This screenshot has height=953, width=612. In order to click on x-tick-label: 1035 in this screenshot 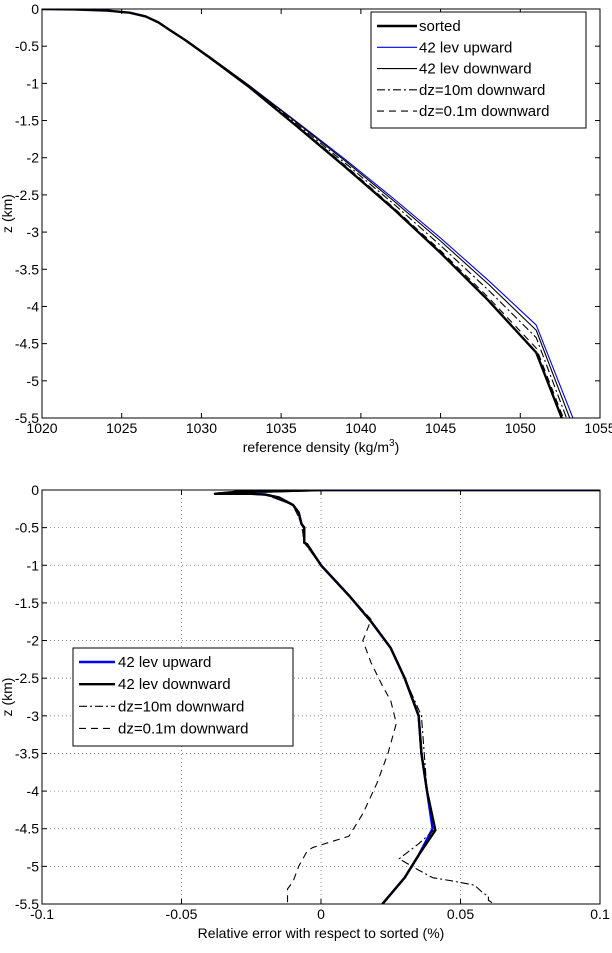, I will do `click(281, 428)`.